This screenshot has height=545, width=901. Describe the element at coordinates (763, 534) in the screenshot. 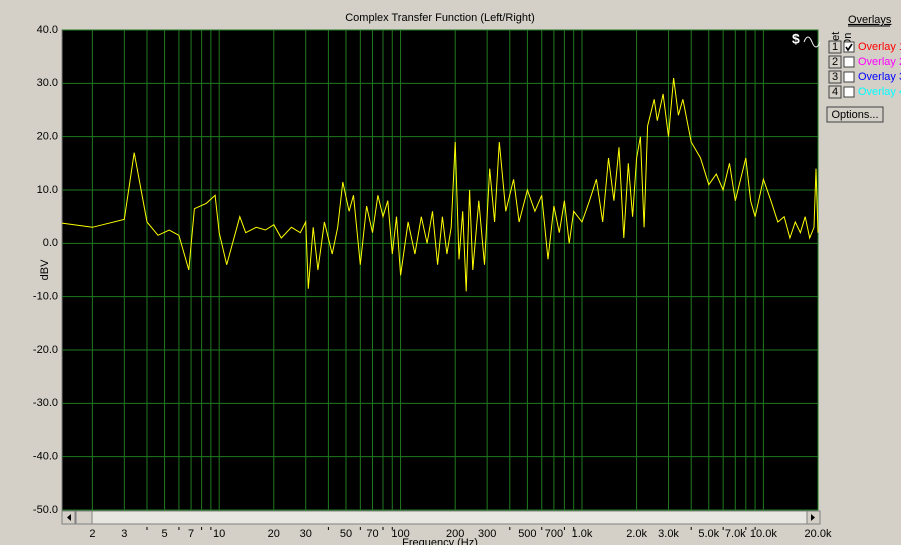

I see `x-tick-label: 10.0k` at that location.